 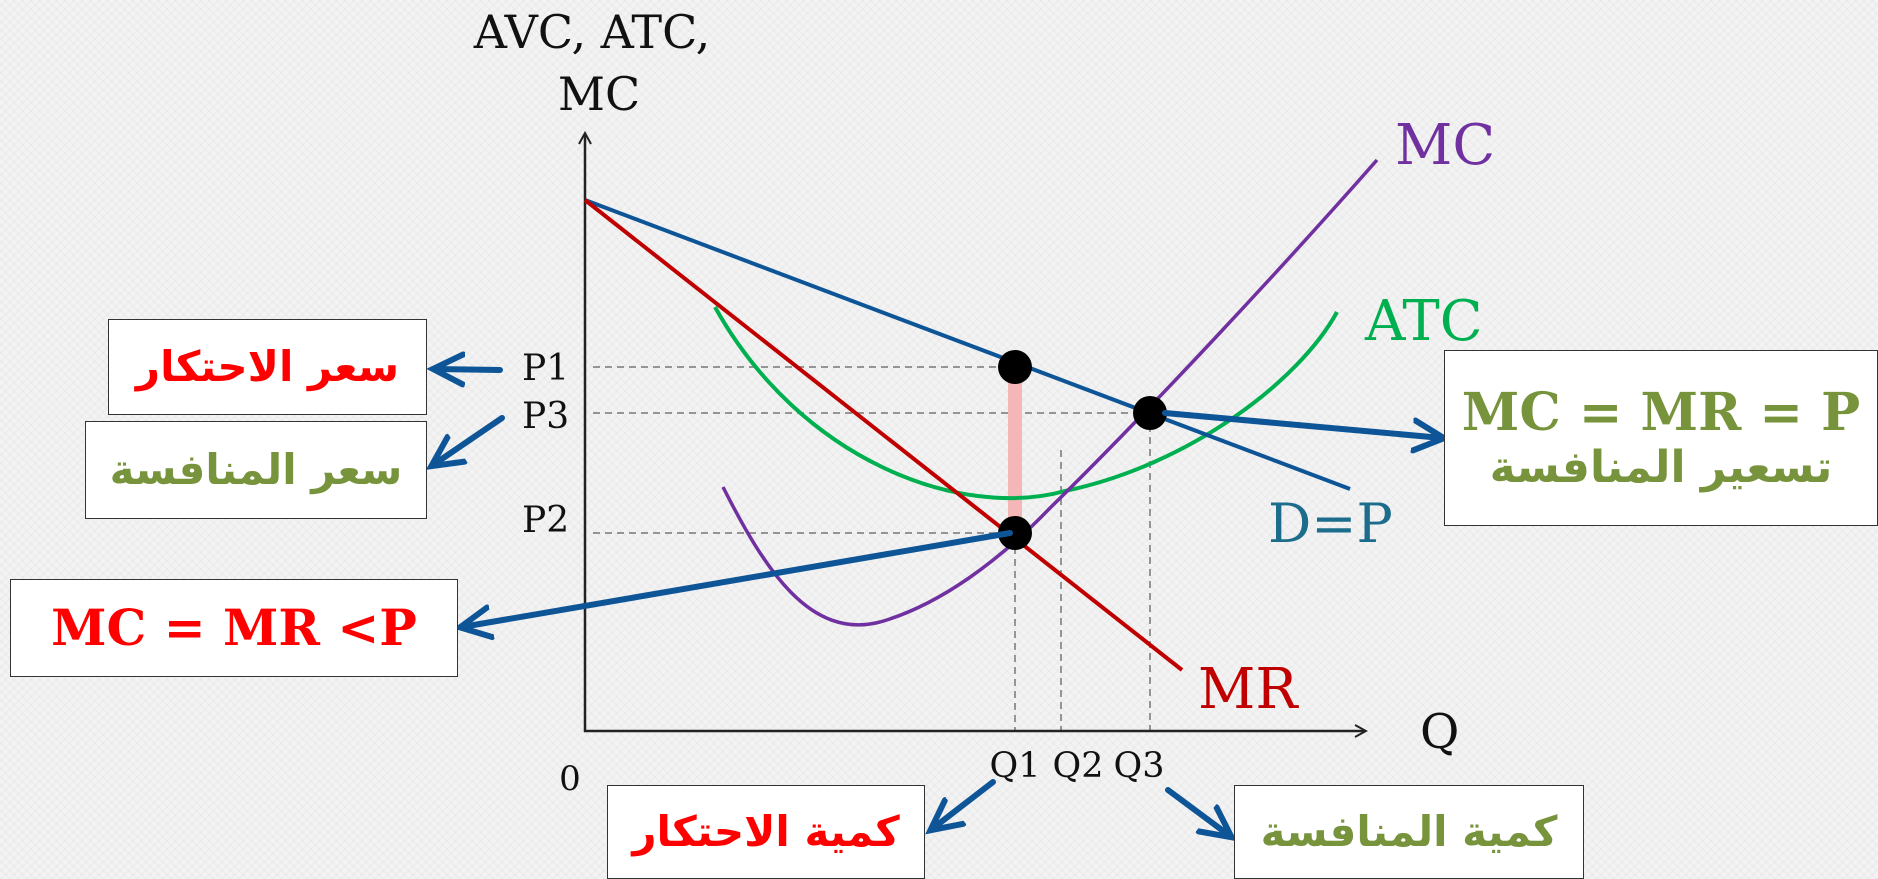 I want to click on competition-quantity-text: كمية المنافسة, so click(x=1409, y=831).